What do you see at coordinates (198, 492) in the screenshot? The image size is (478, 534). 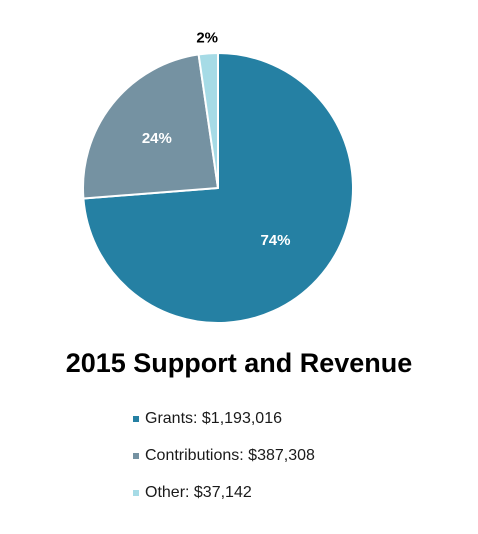 I see `legend-label-other: Other: $37,142` at bounding box center [198, 492].